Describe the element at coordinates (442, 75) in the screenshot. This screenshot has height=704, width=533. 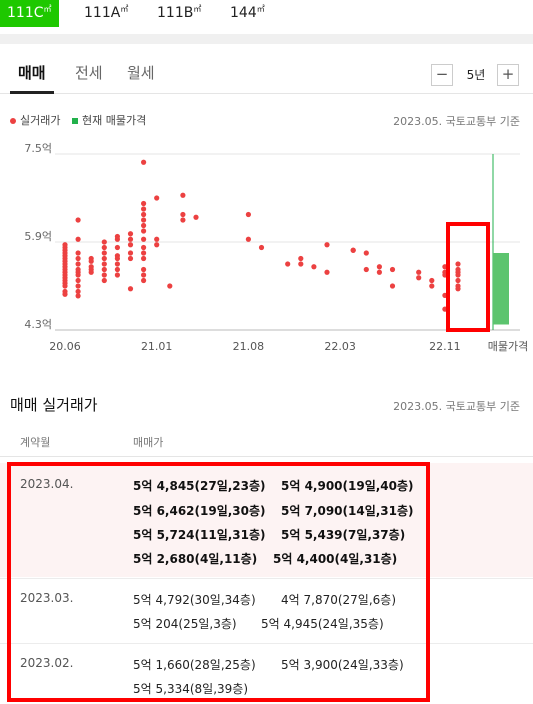
I see `period-minus-button: −` at that location.